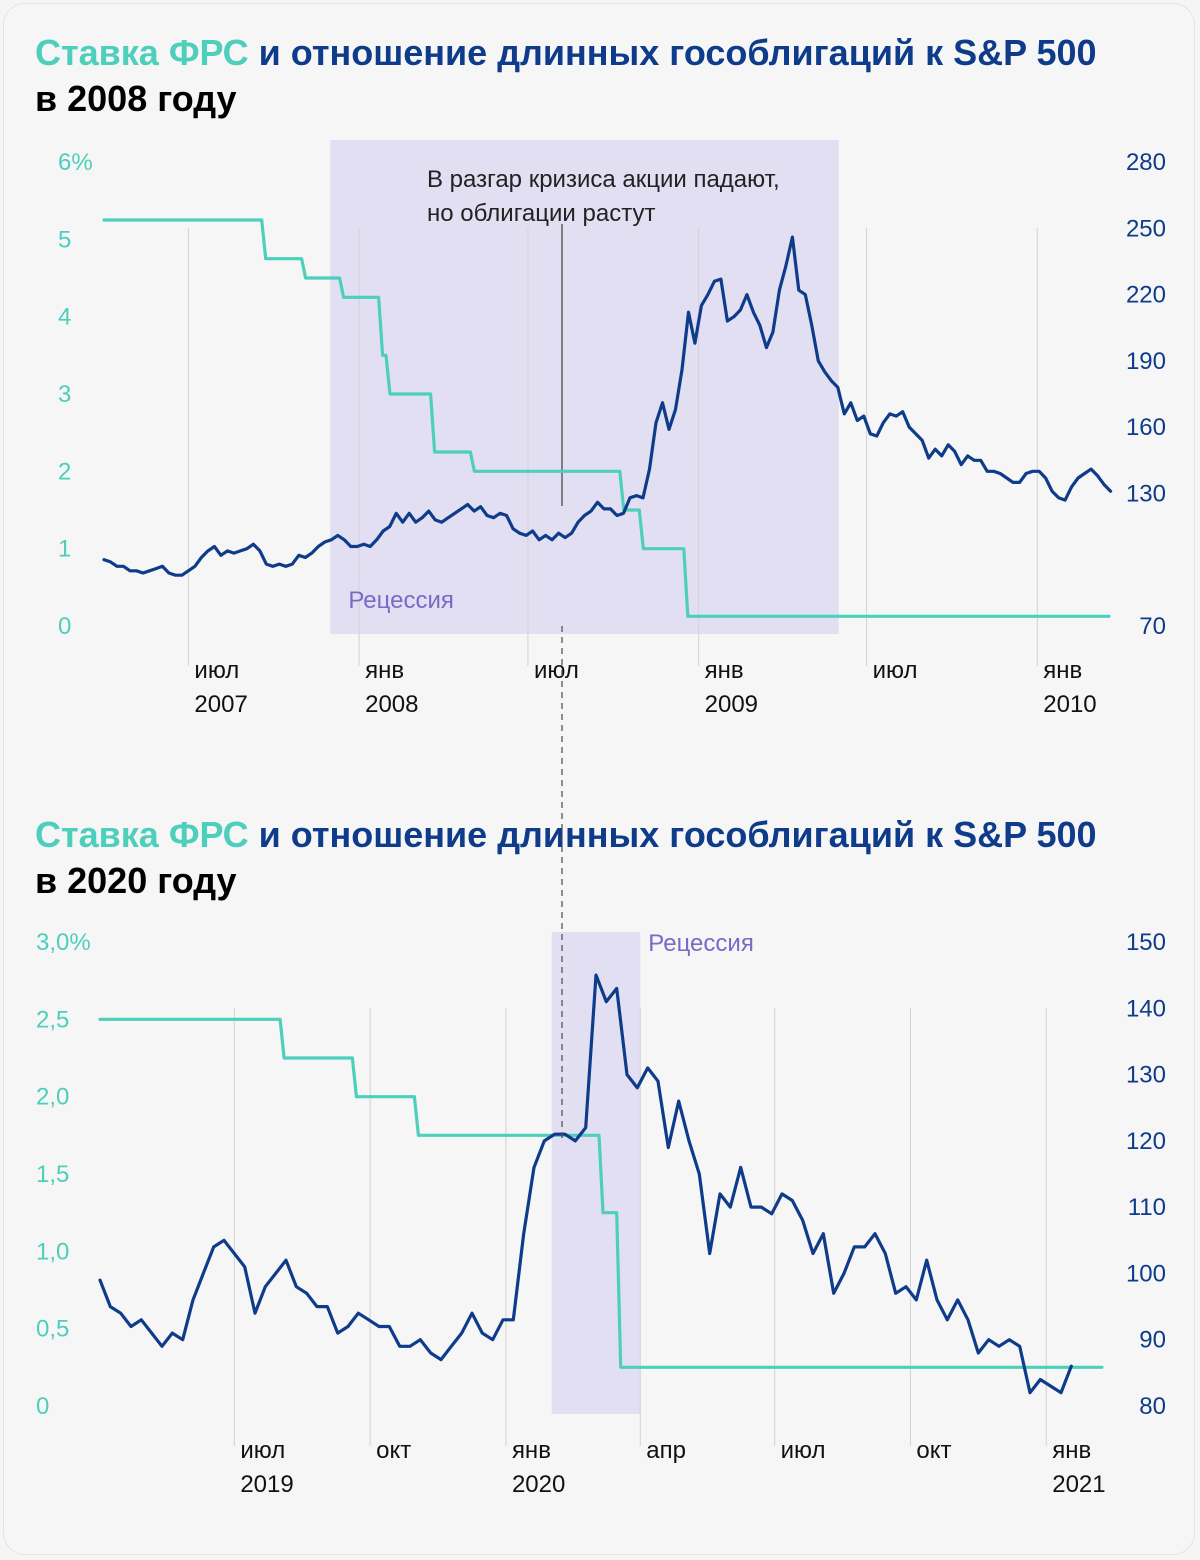  I want to click on y-right-tick: 110, so click(1147, 1207).